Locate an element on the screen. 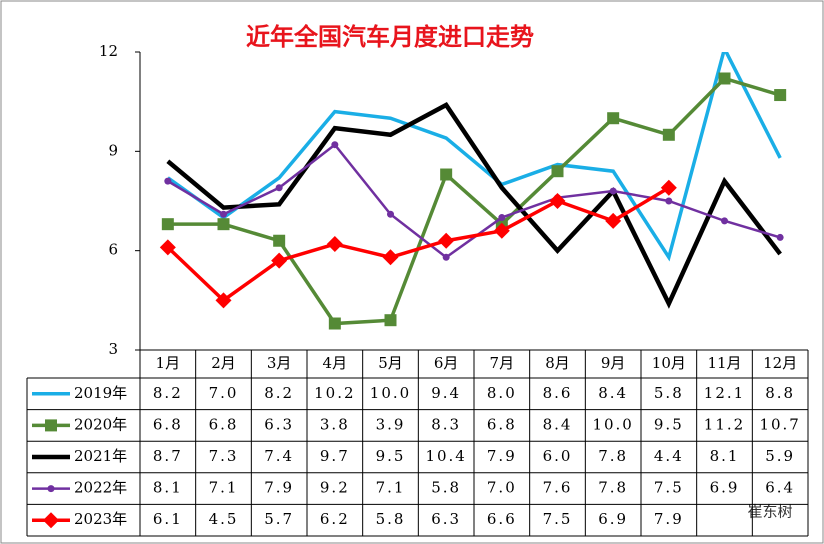 The image size is (824, 544). table-cell: 3.8 is located at coordinates (335, 424).